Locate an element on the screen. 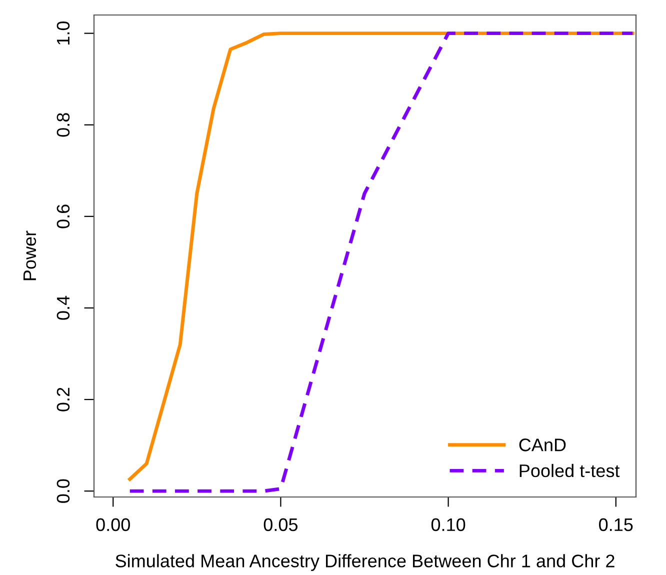 Image resolution: width=666 pixels, height=575 pixels. y-tick-label: 0.2 is located at coordinates (63, 400).